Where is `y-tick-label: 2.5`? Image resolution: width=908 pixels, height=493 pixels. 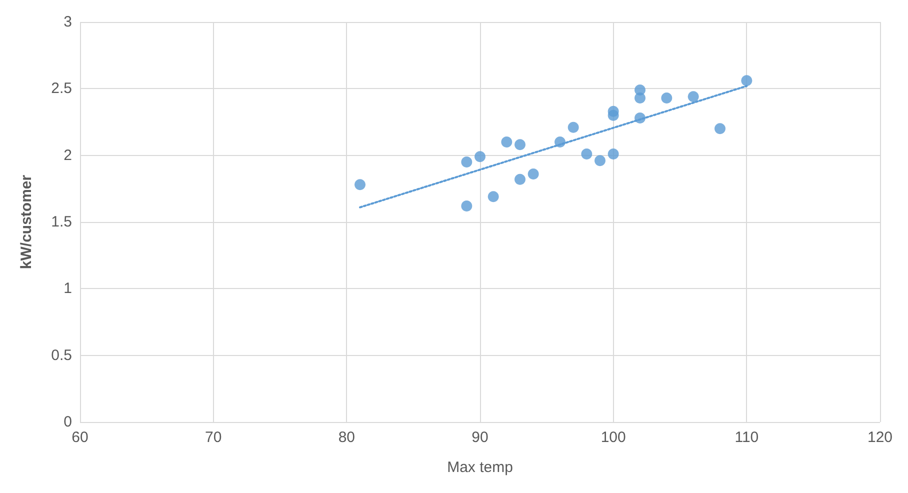 y-tick-label: 2.5 is located at coordinates (61, 89).